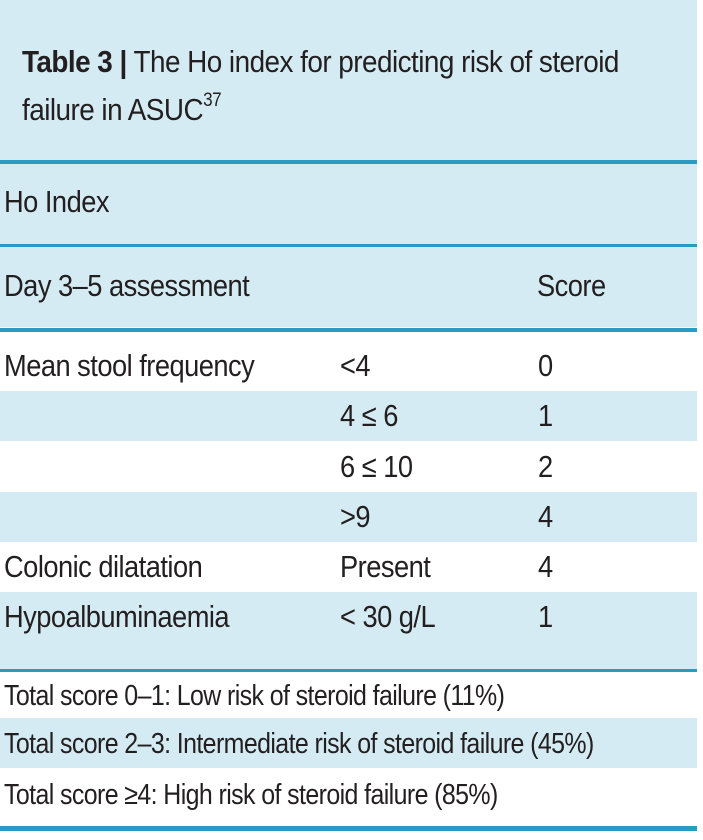 The image size is (703, 840). I want to click on row-value: 6 ≤ 10, so click(376, 466).